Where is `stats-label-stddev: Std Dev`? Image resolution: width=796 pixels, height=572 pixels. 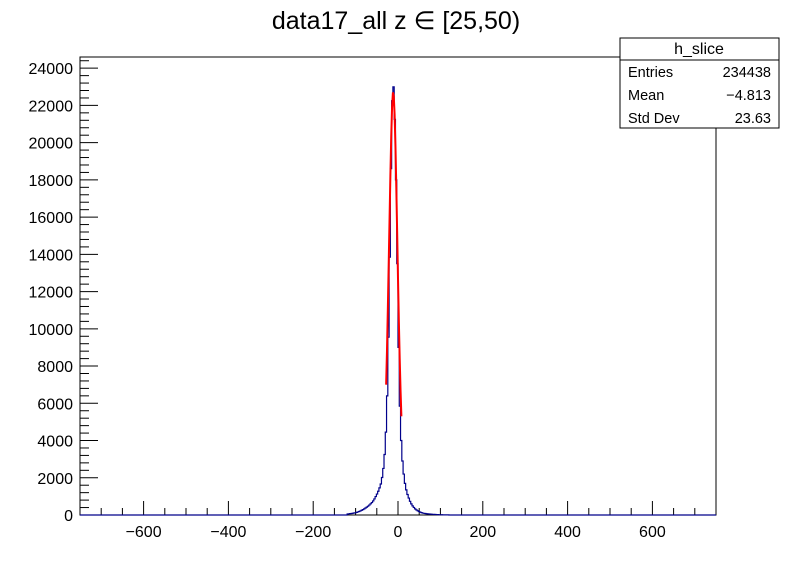
stats-label-stddev: Std Dev is located at coordinates (654, 119).